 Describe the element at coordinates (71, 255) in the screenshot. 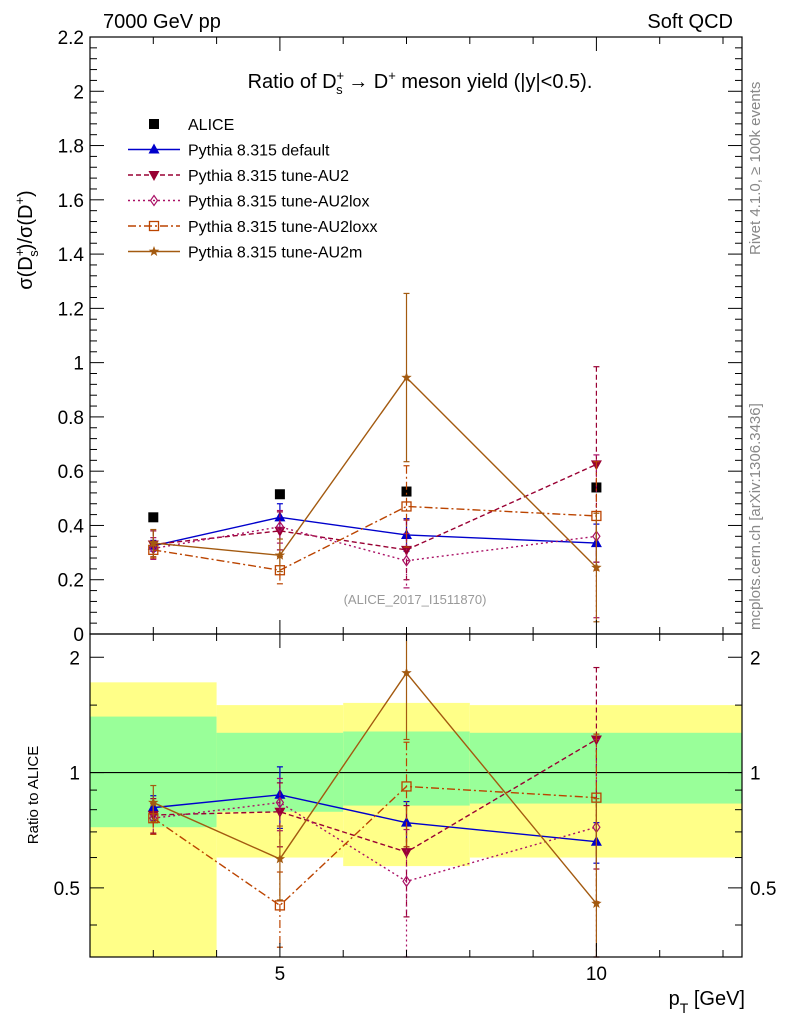

I see `main-ytick-label: 1.4` at that location.